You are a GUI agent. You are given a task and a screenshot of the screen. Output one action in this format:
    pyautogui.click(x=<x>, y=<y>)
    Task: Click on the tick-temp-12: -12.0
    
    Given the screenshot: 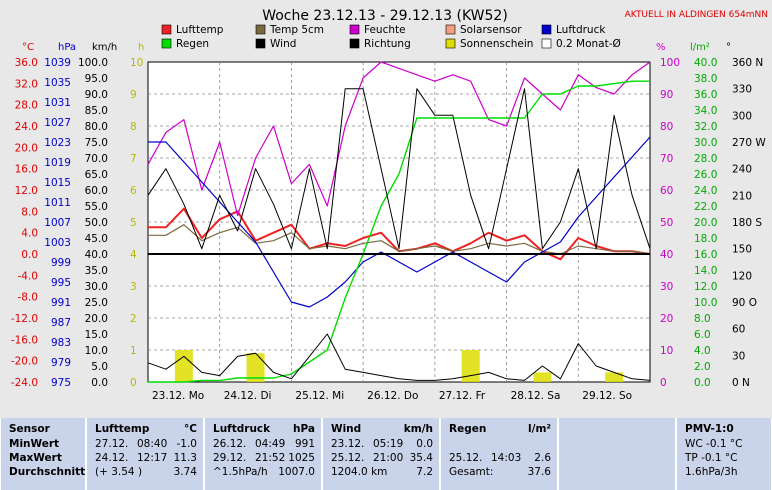 What is the action you would take?
    pyautogui.click(x=24, y=319)
    